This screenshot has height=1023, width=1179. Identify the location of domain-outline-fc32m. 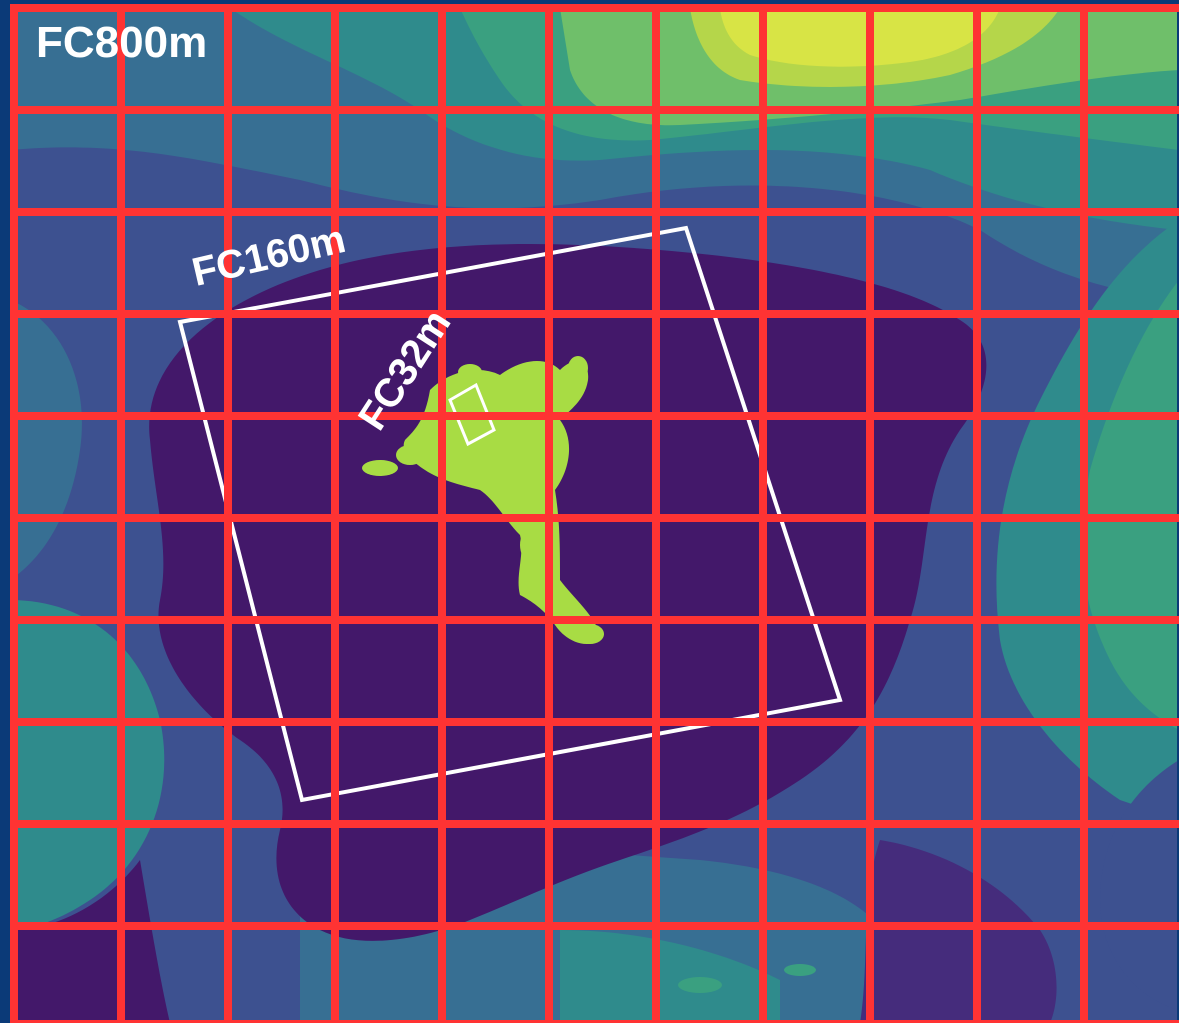
(472, 414).